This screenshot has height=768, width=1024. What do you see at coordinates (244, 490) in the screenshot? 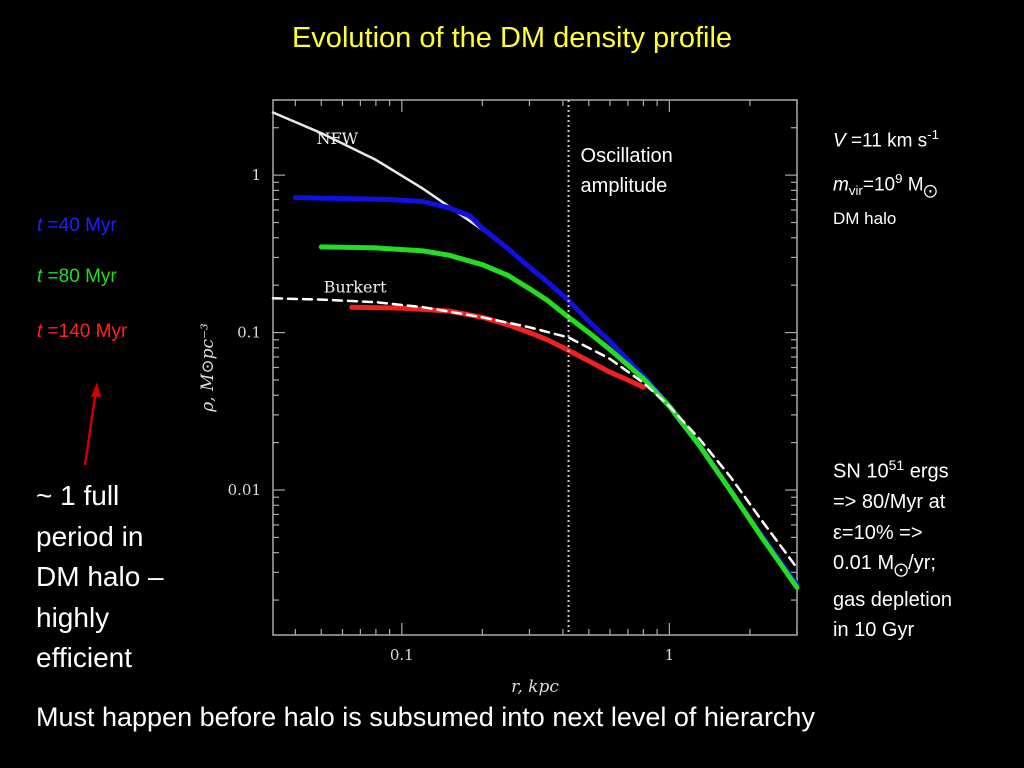
I see `y-tick-label: 0.01` at bounding box center [244, 490].